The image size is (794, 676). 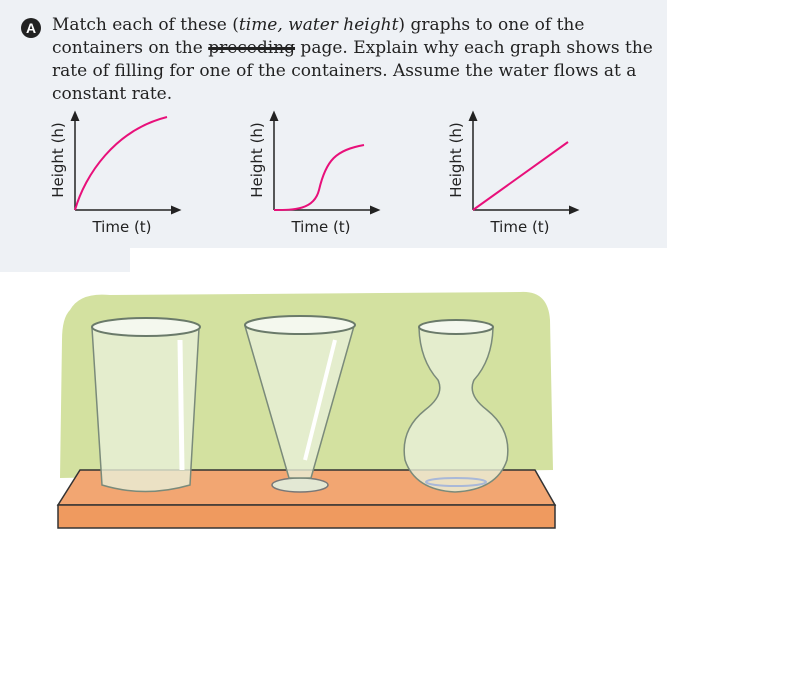 I want to click on cylinder-glass, so click(x=145, y=410).